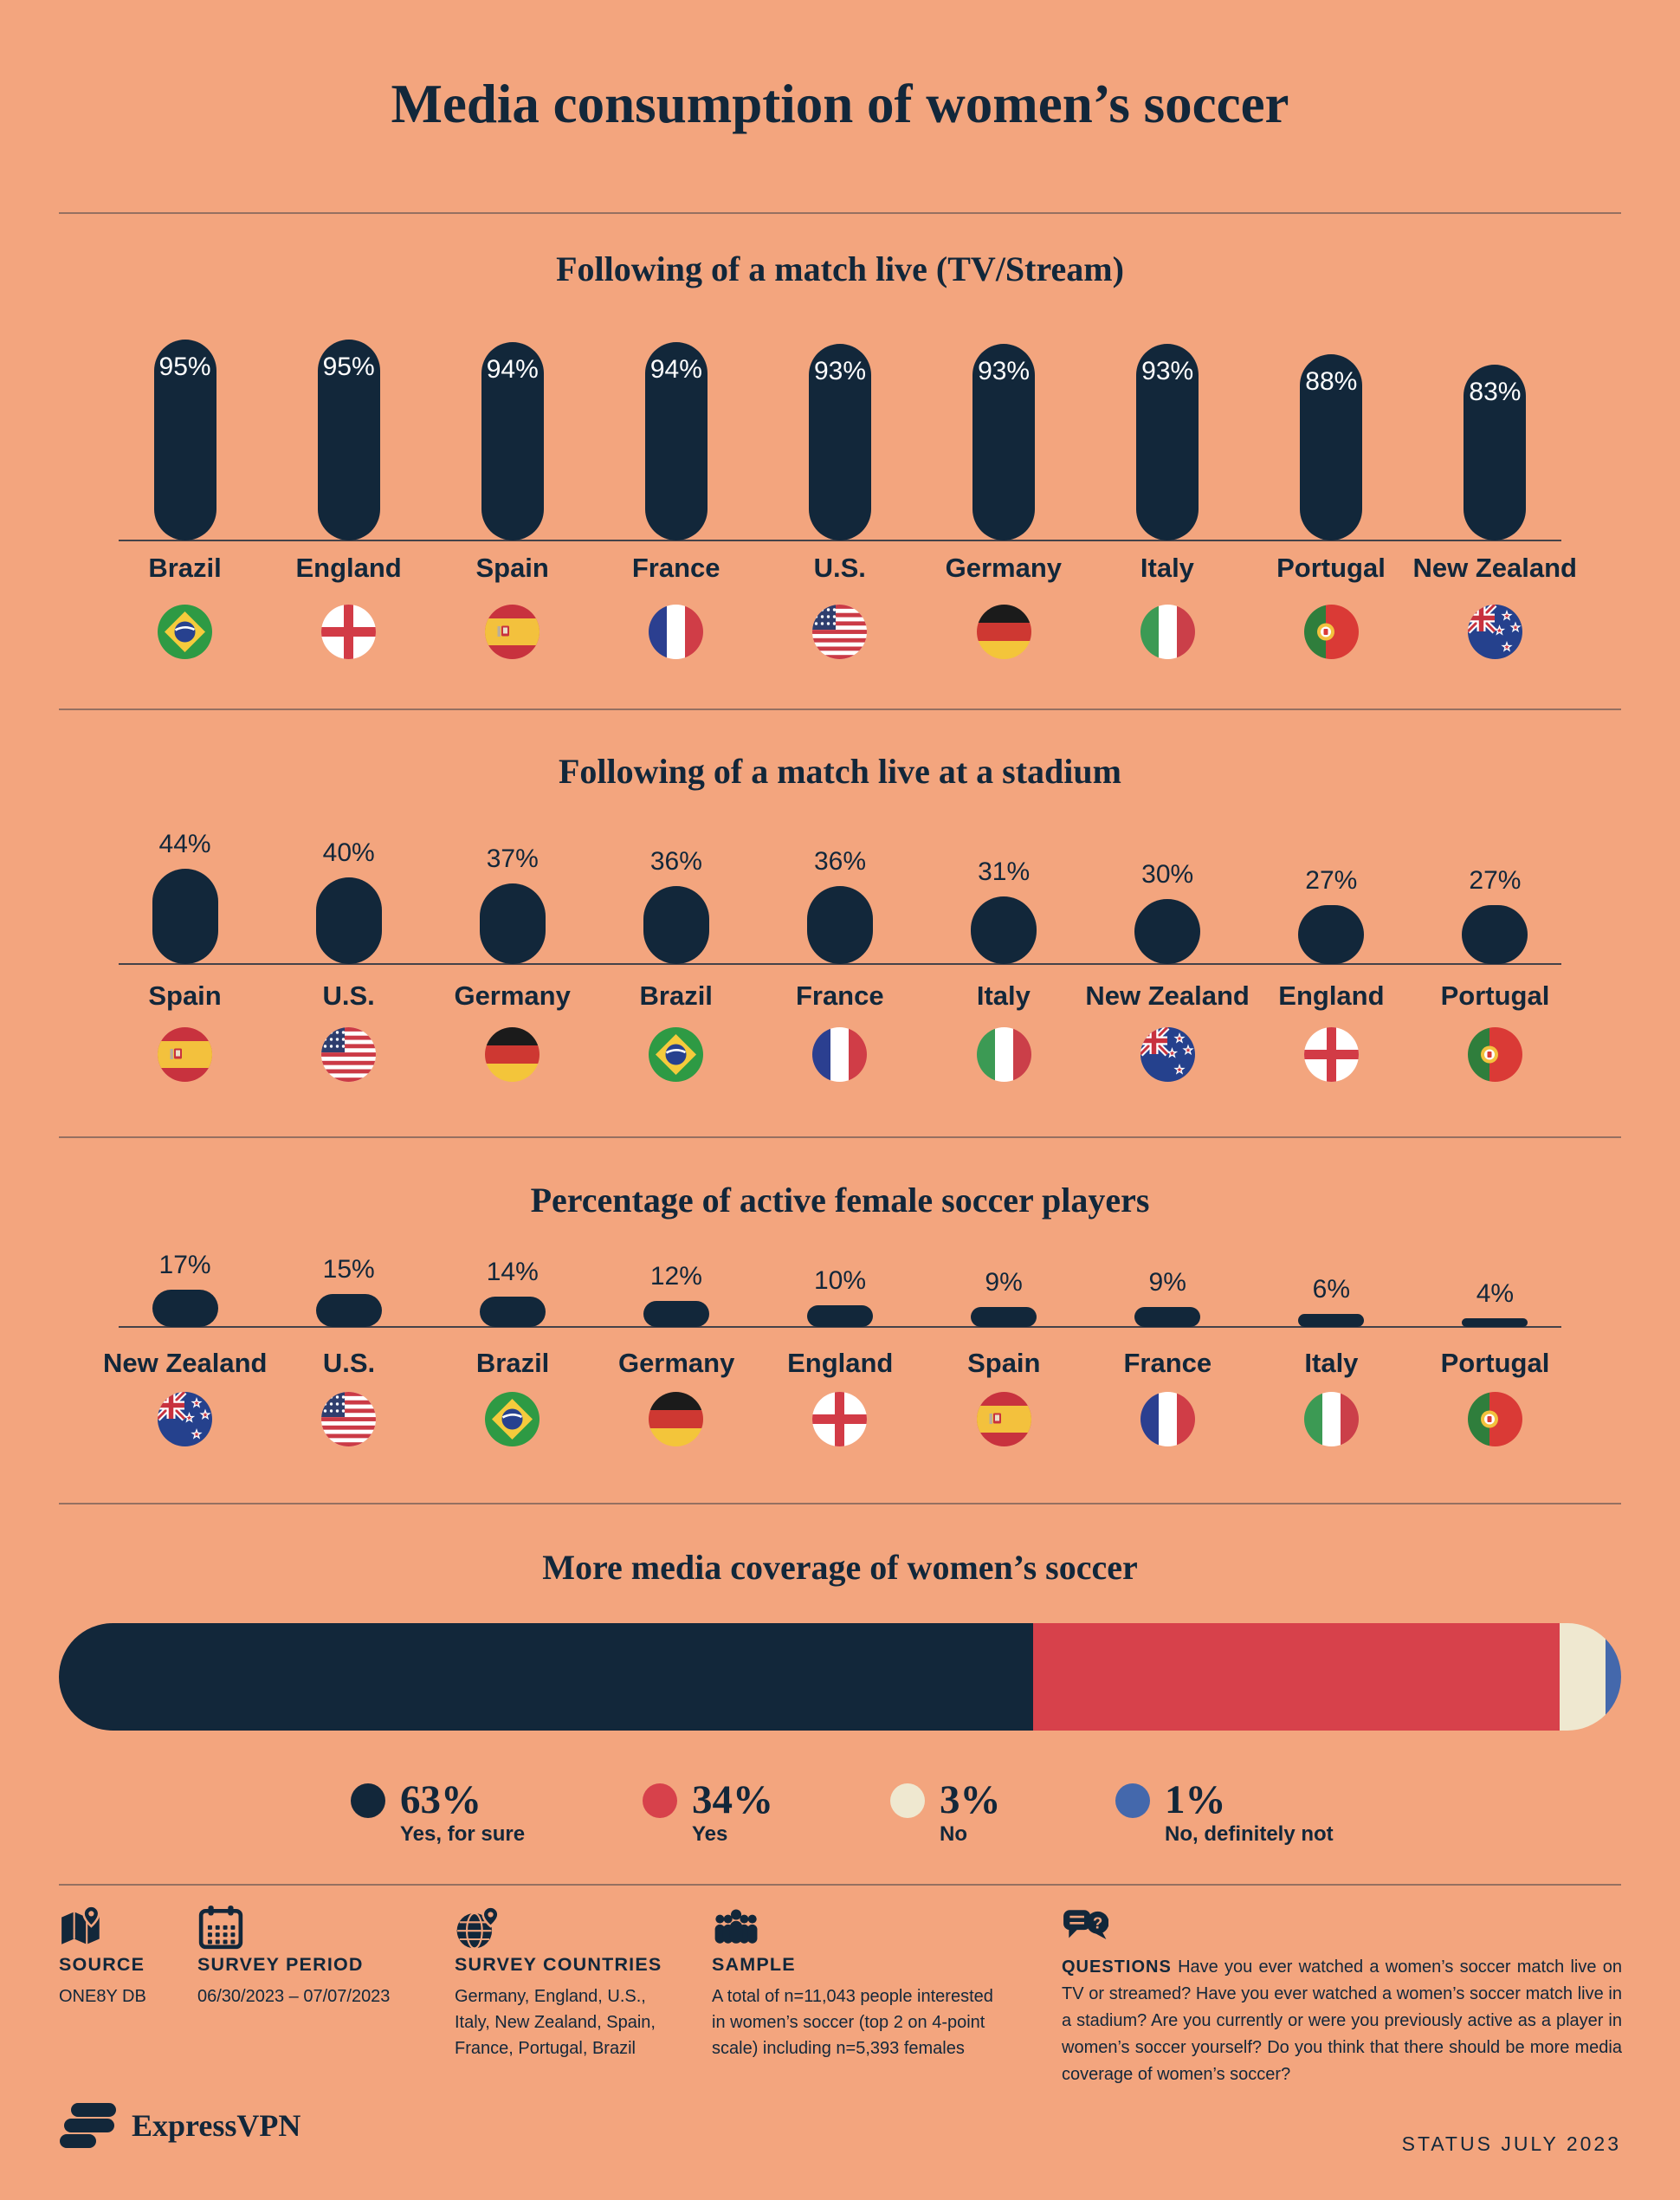 Image resolution: width=1680 pixels, height=2200 pixels. What do you see at coordinates (839, 896) in the screenshot?
I see `bar-column: 36%` at bounding box center [839, 896].